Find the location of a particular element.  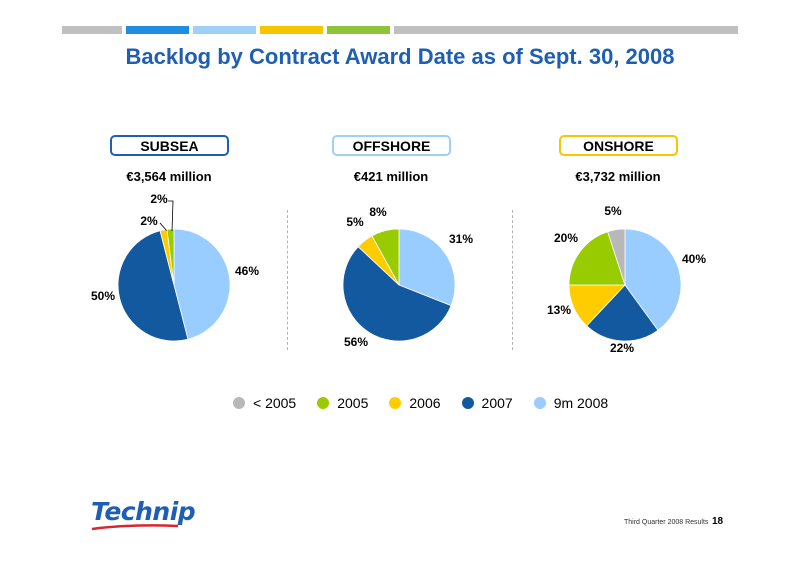

pie-data-label: 20% is located at coordinates (566, 238).